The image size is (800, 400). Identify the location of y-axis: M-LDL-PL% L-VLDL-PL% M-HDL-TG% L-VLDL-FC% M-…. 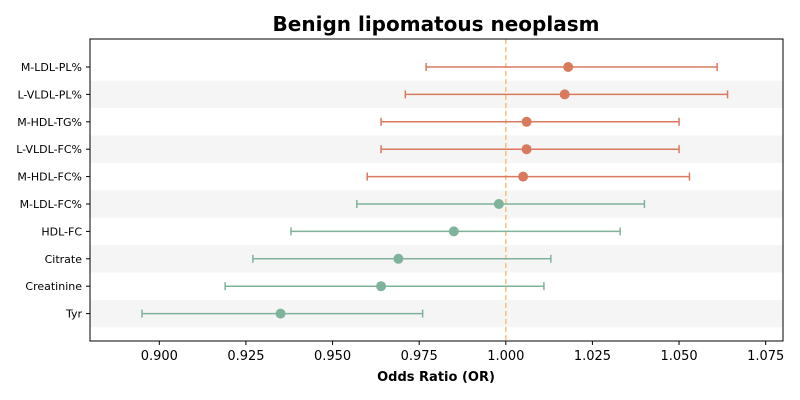
(53, 191).